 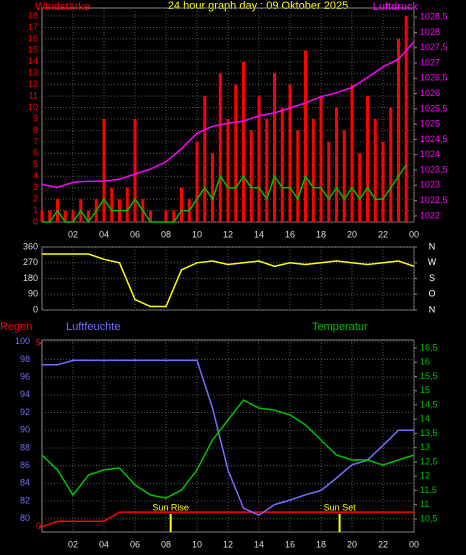 What do you see at coordinates (321, 544) in the screenshot?
I see `x-tick-label: 18` at bounding box center [321, 544].